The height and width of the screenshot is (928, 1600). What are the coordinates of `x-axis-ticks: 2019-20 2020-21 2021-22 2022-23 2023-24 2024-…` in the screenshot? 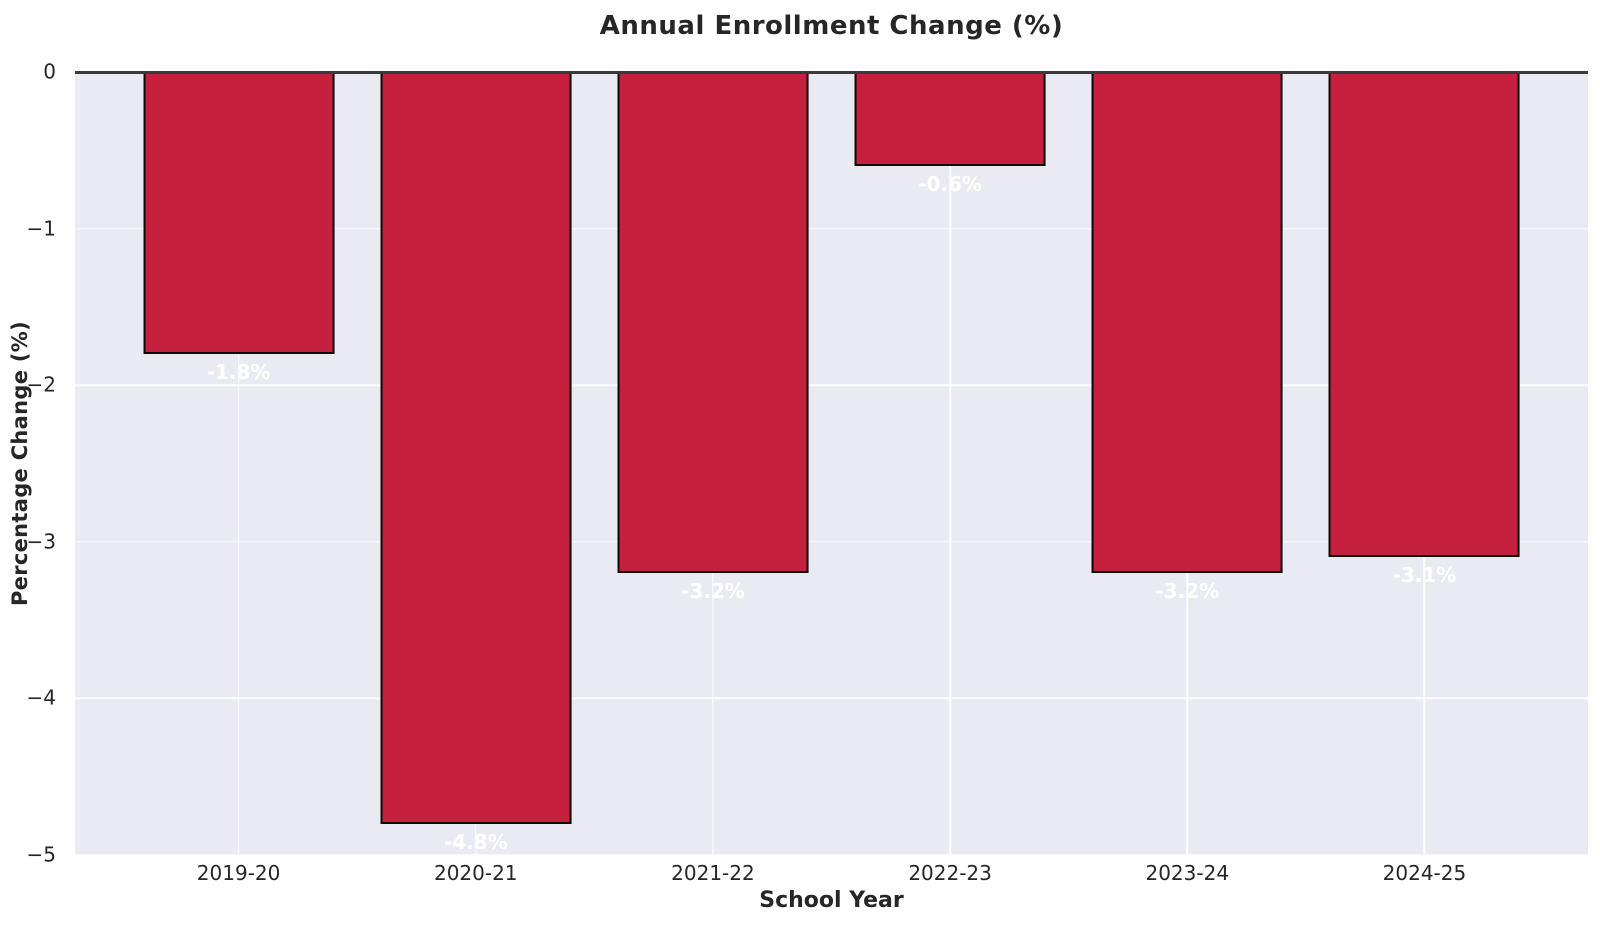 It's located at (831, 873).